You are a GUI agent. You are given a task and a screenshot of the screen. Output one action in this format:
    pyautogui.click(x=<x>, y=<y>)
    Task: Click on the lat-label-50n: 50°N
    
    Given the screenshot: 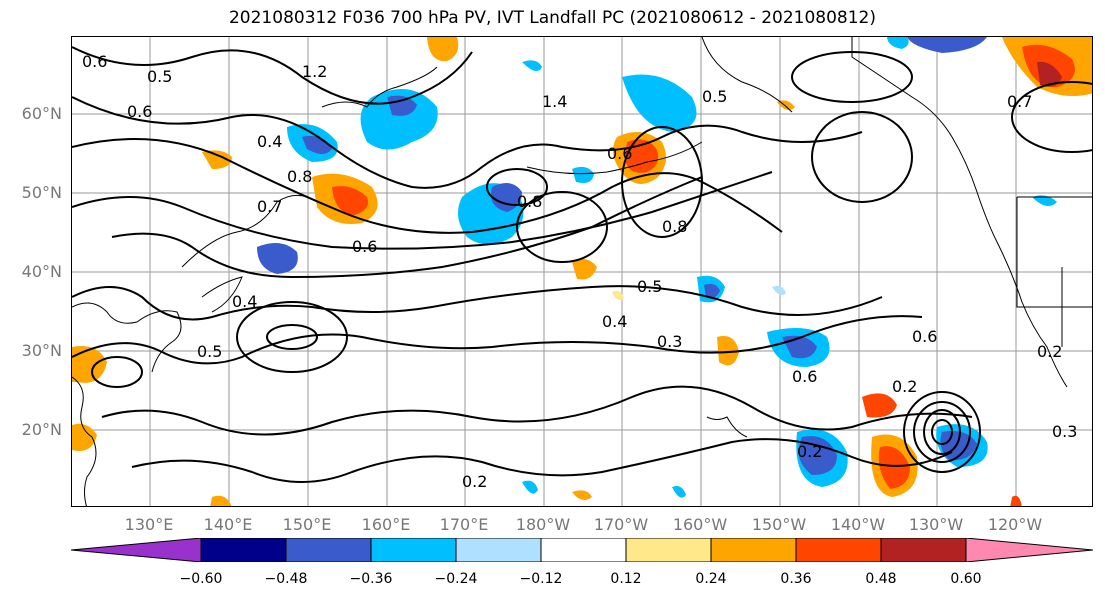 What is the action you would take?
    pyautogui.click(x=41, y=192)
    